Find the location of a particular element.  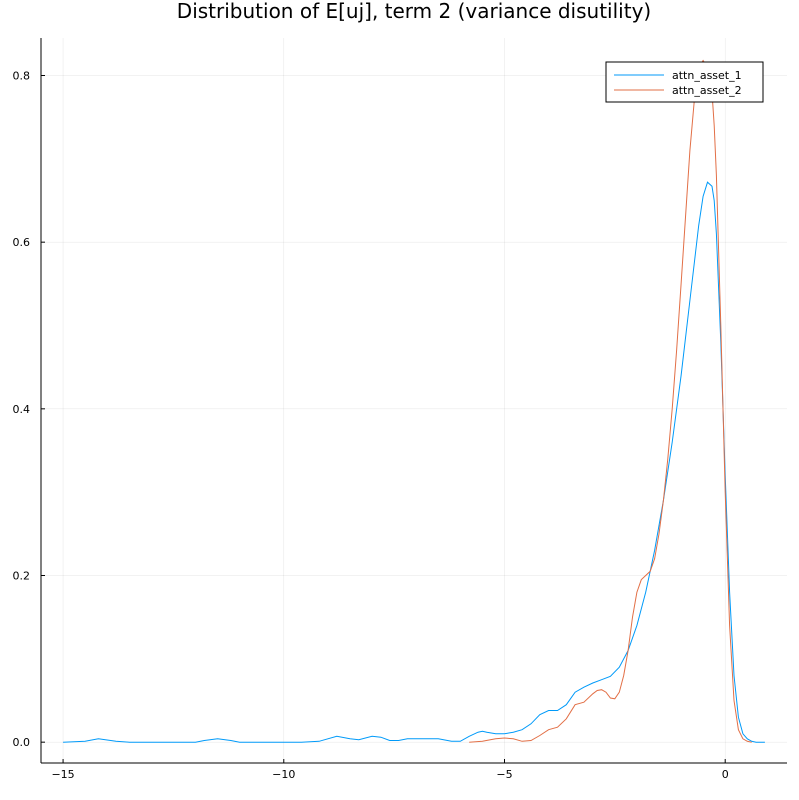

x-tick-label: −5 is located at coordinates (504, 774).